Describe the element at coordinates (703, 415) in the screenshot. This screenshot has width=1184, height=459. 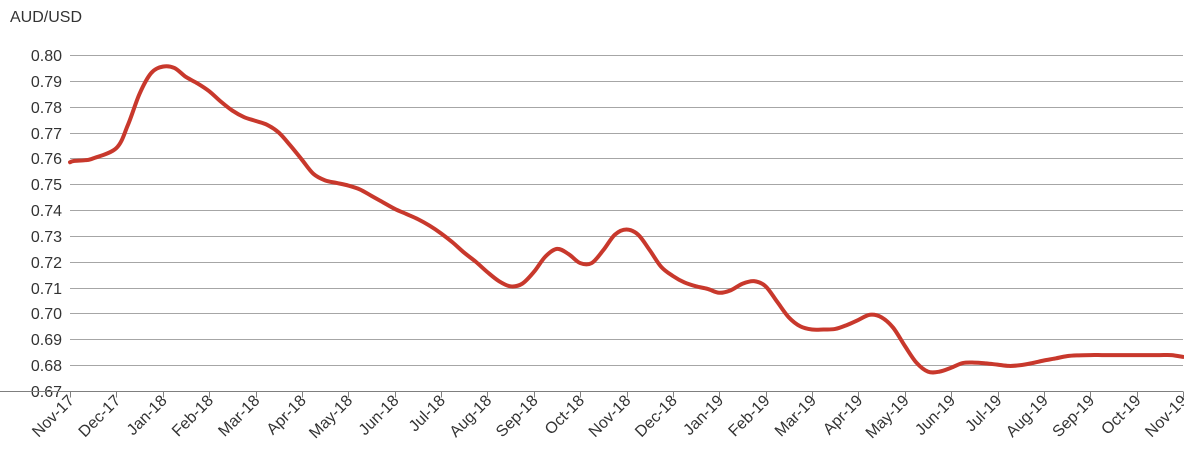
I see `x-tick-label: Jan-19` at that location.